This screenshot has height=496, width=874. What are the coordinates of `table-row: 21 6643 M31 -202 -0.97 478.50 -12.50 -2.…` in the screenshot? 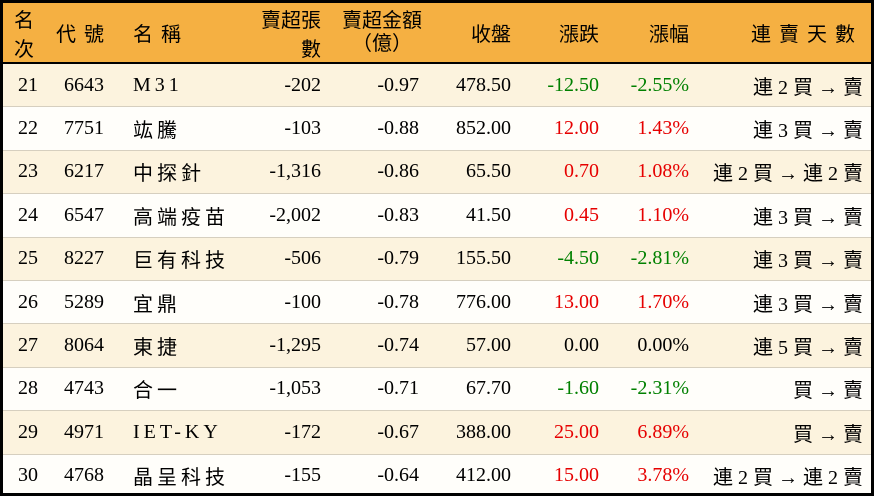 It's located at (437, 85).